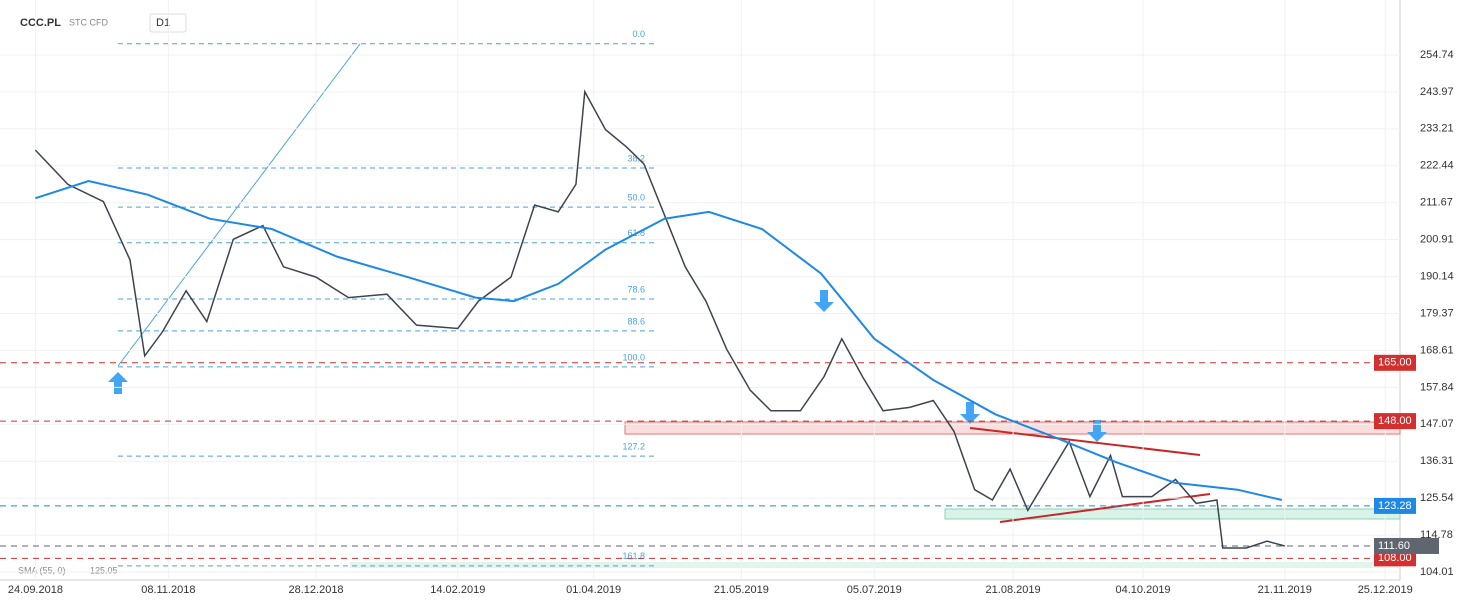 This screenshot has height=604, width=1482. What do you see at coordinates (1437, 572) in the screenshot?
I see `y-tick-label: 104.01` at bounding box center [1437, 572].